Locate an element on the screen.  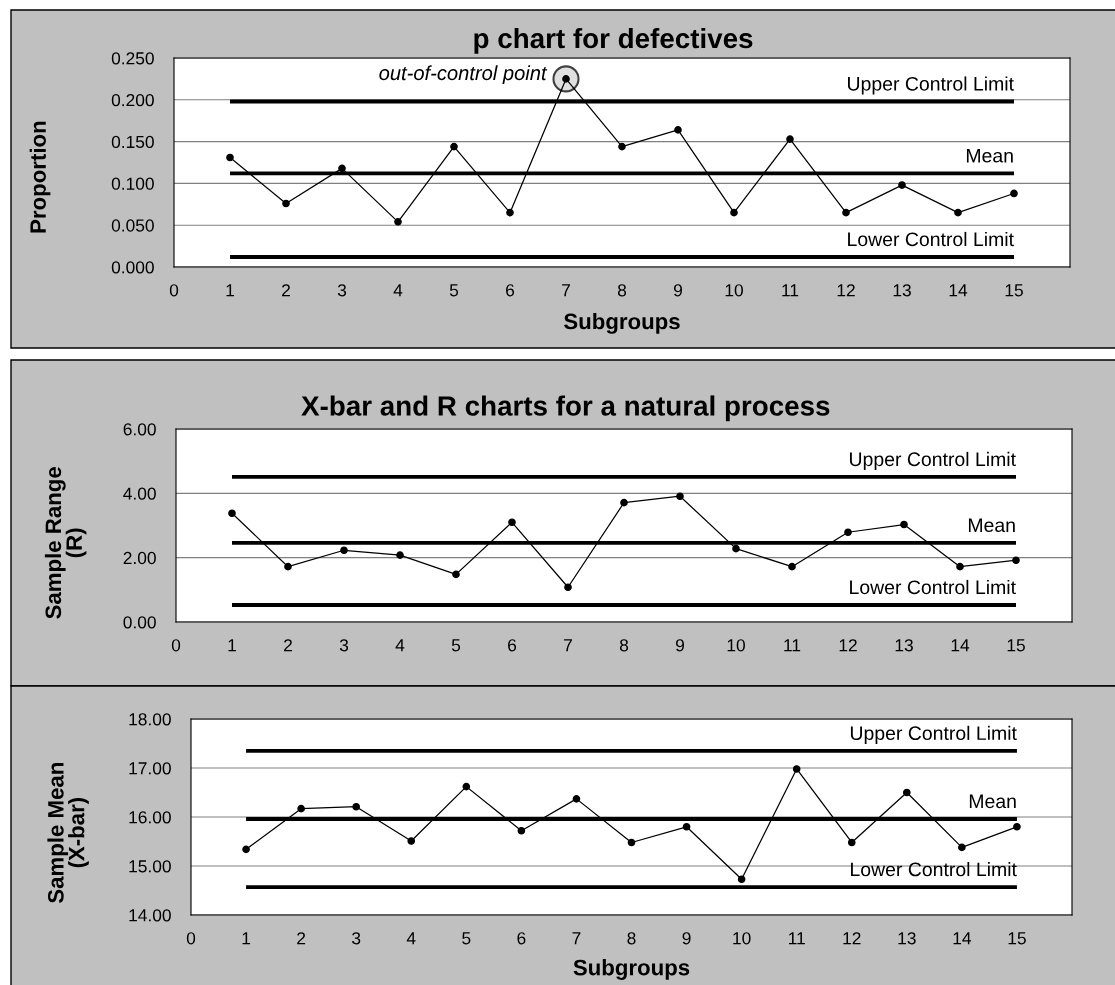
annotation: out-of-control point is located at coordinates (463, 75).